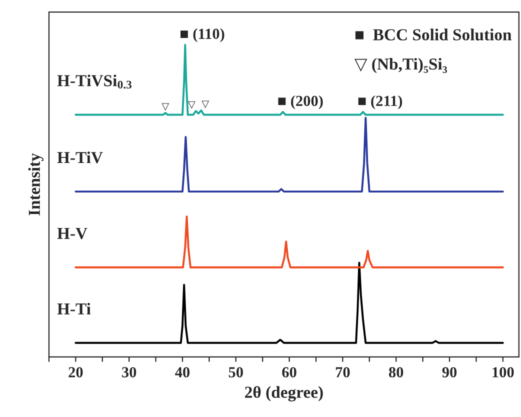  Describe the element at coordinates (400, 66) in the screenshot. I see `annotation: ▽ (Nb,Ti)₅Si₃` at that location.